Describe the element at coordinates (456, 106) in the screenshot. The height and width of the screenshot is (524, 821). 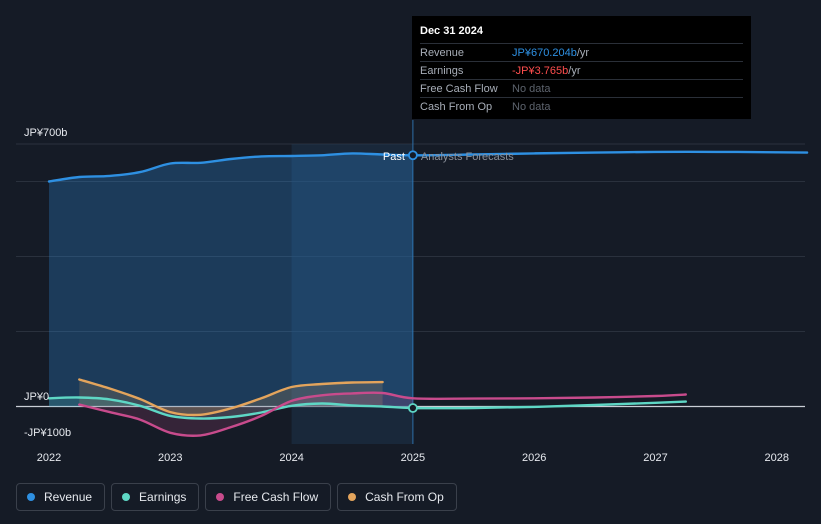
I see `tooltip-label: Cash From Op` at that location.